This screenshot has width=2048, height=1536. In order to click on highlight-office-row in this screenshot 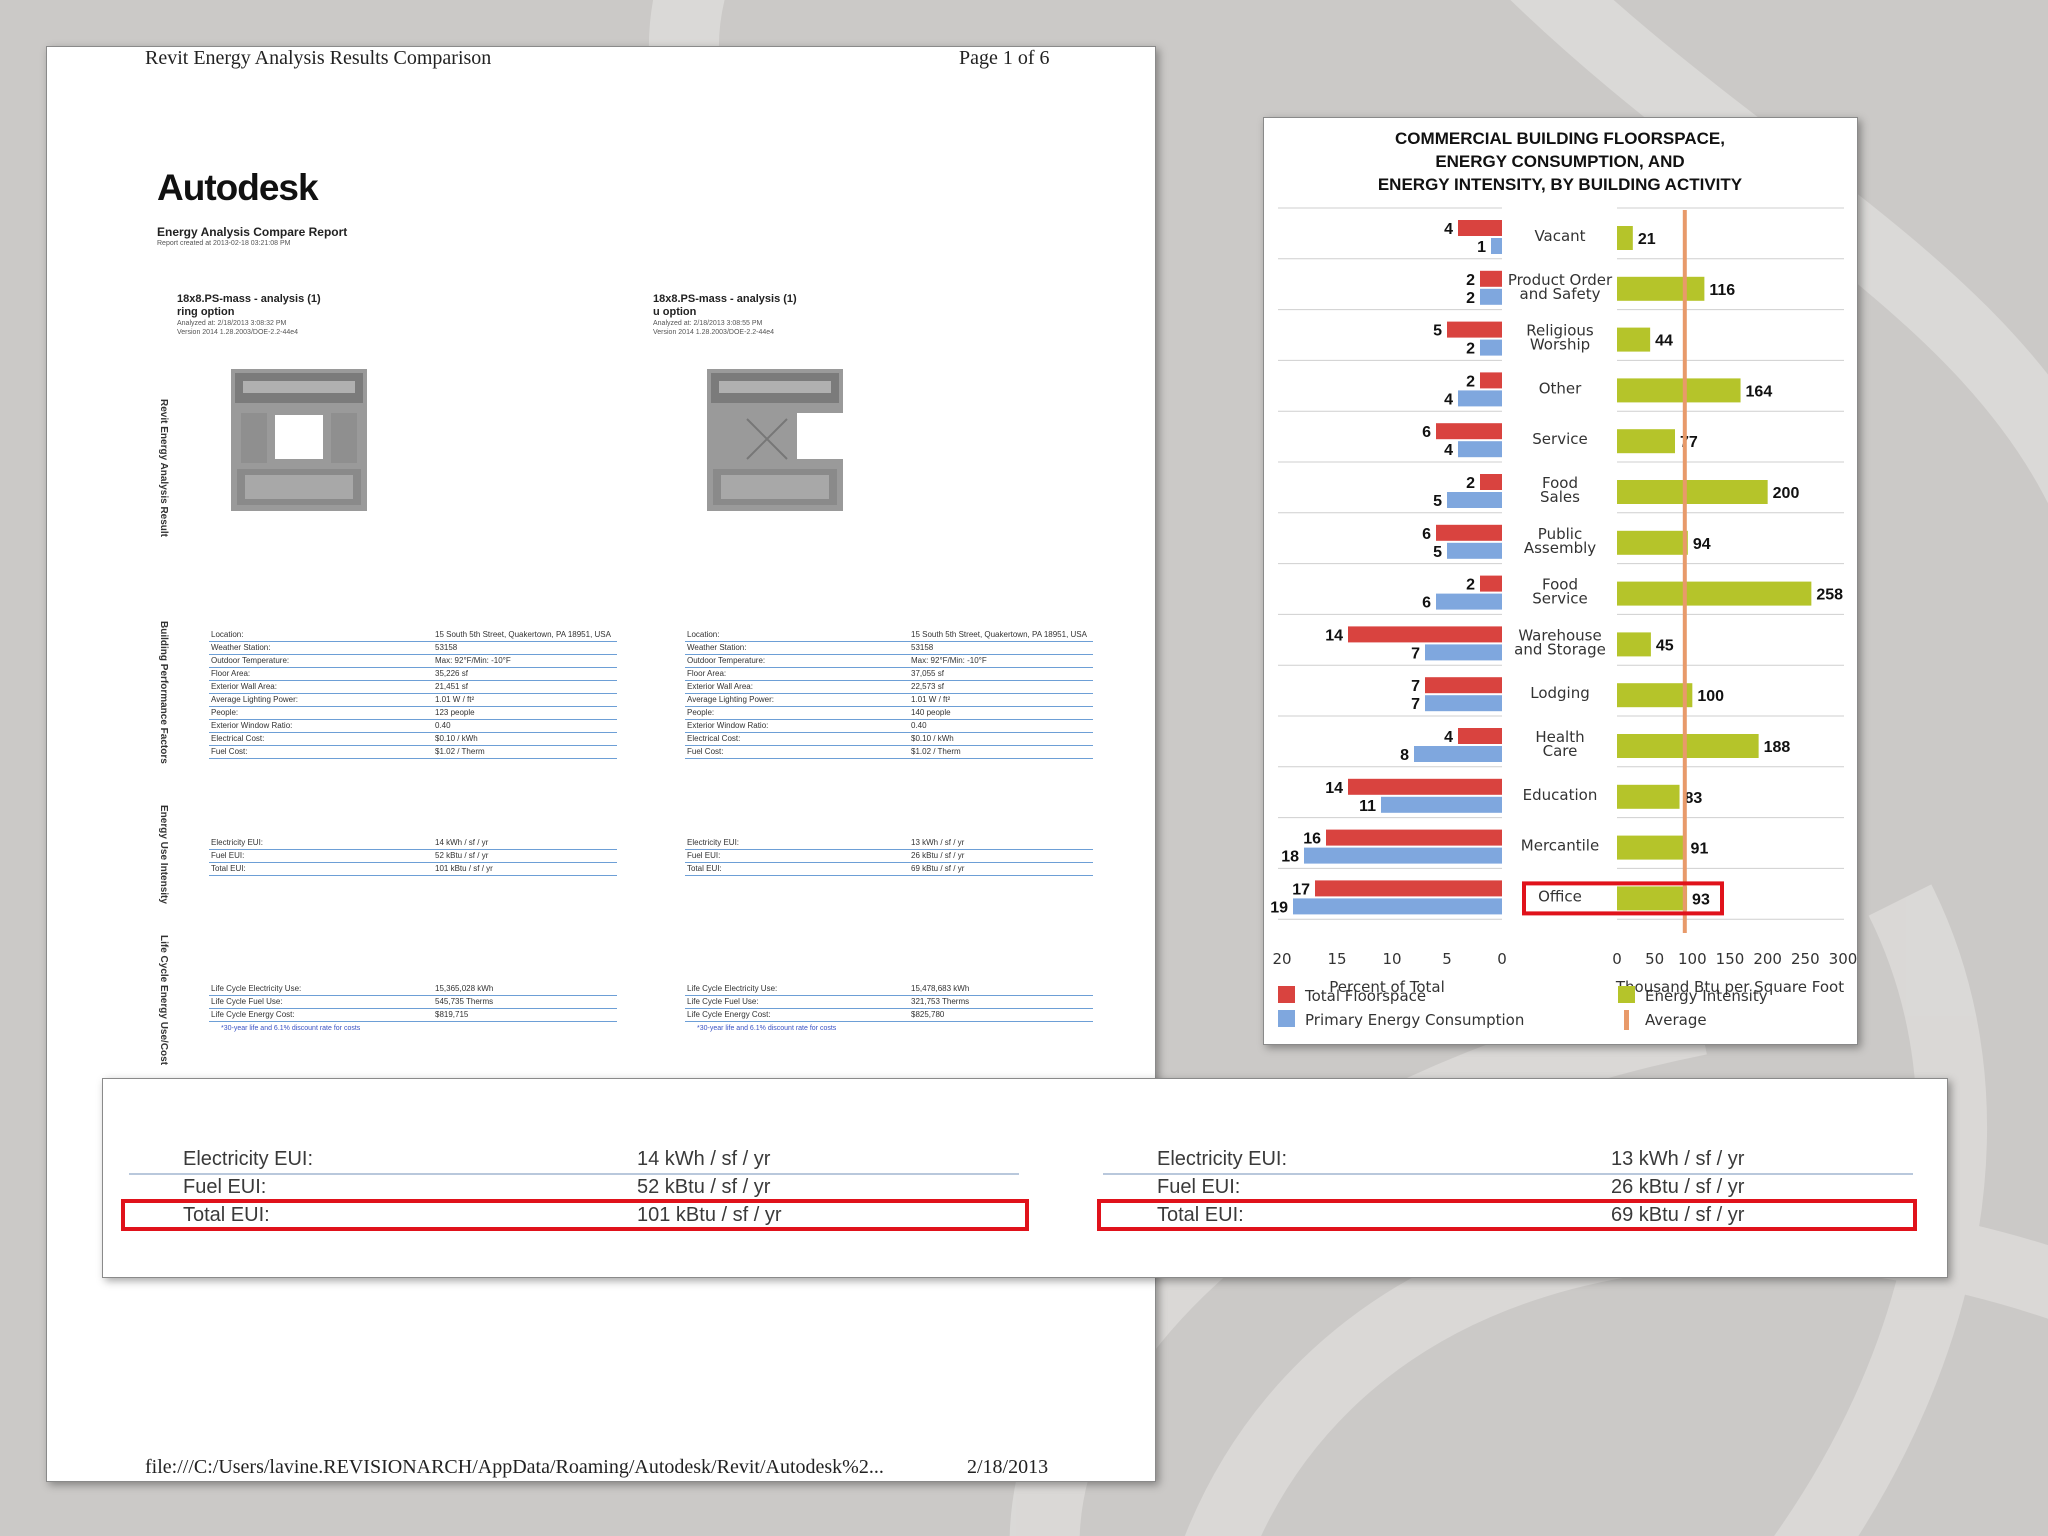, I will do `click(1623, 898)`.